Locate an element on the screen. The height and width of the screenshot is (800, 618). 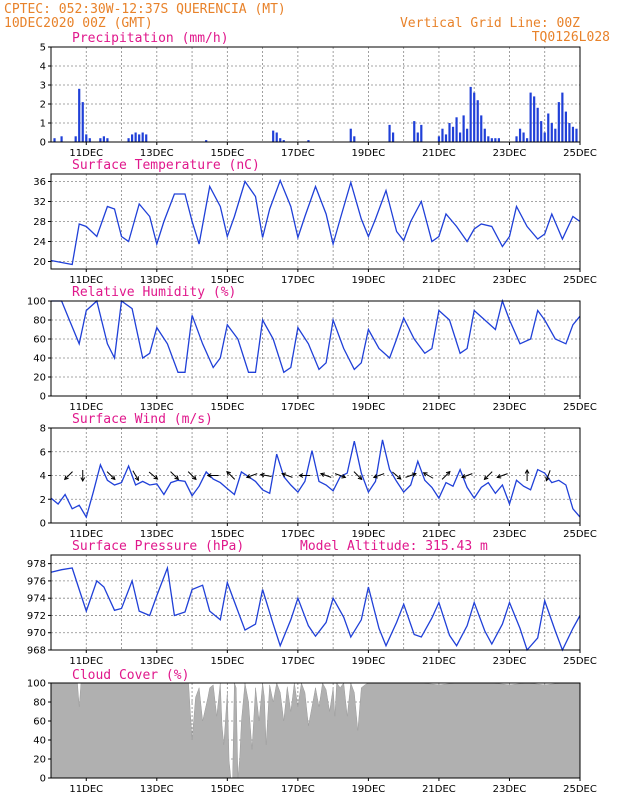
pressure-xtick-label: 25DEC is located at coordinates (580, 661).